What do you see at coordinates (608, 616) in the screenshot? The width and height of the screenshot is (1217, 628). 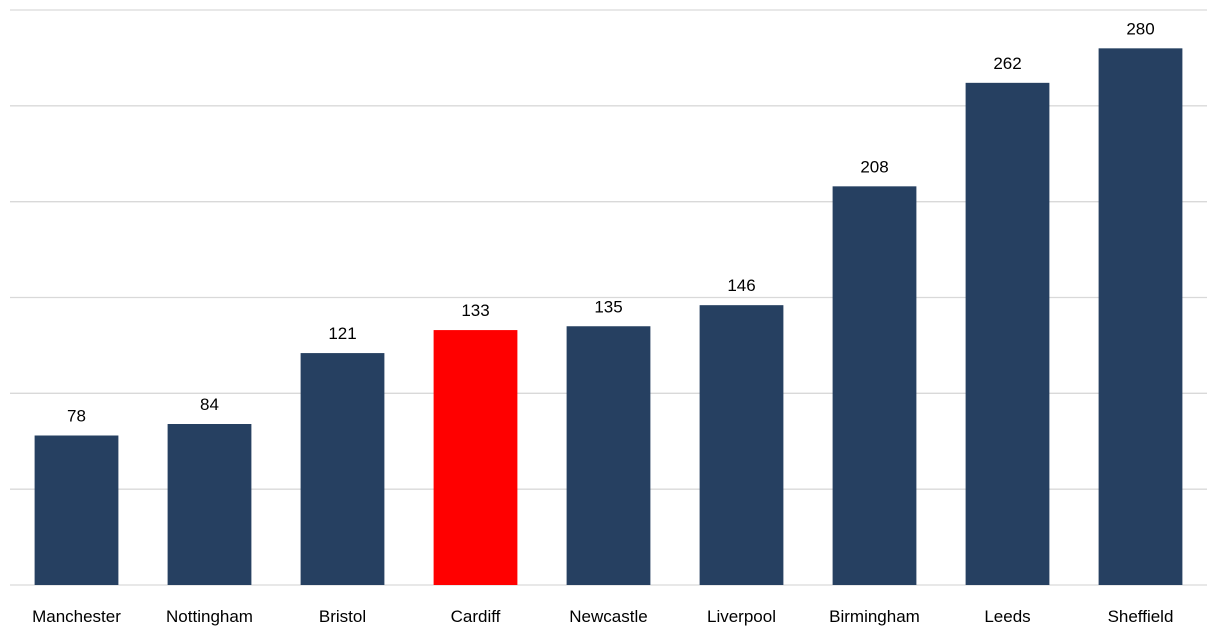 I see `tick-label-newcastle: Newcastle` at bounding box center [608, 616].